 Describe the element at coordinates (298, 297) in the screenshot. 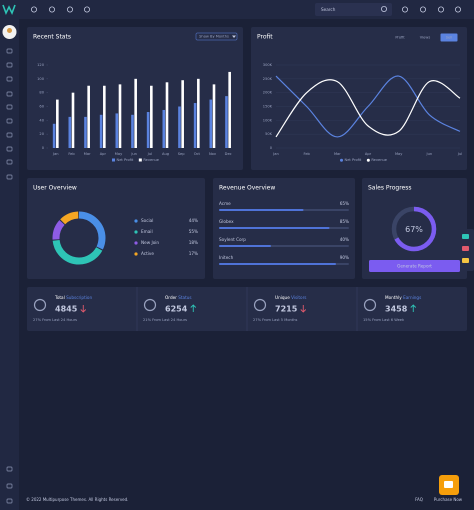

I see `stat-title-accent: Visitors` at that location.